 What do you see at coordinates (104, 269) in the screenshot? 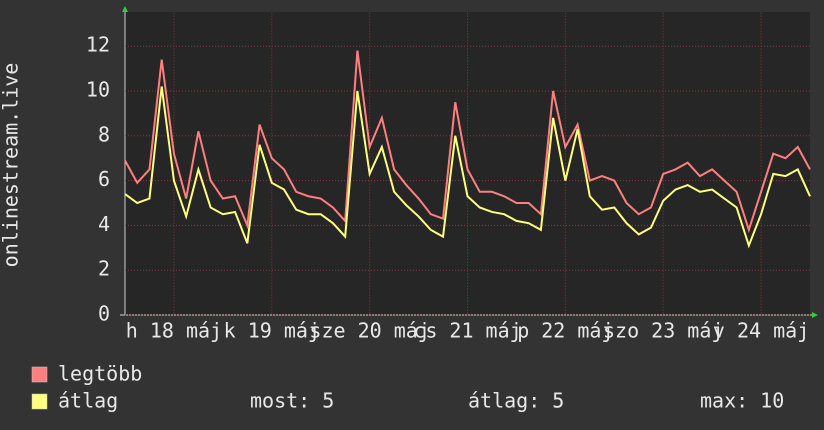
I see `y-tick-label: 2` at bounding box center [104, 269].